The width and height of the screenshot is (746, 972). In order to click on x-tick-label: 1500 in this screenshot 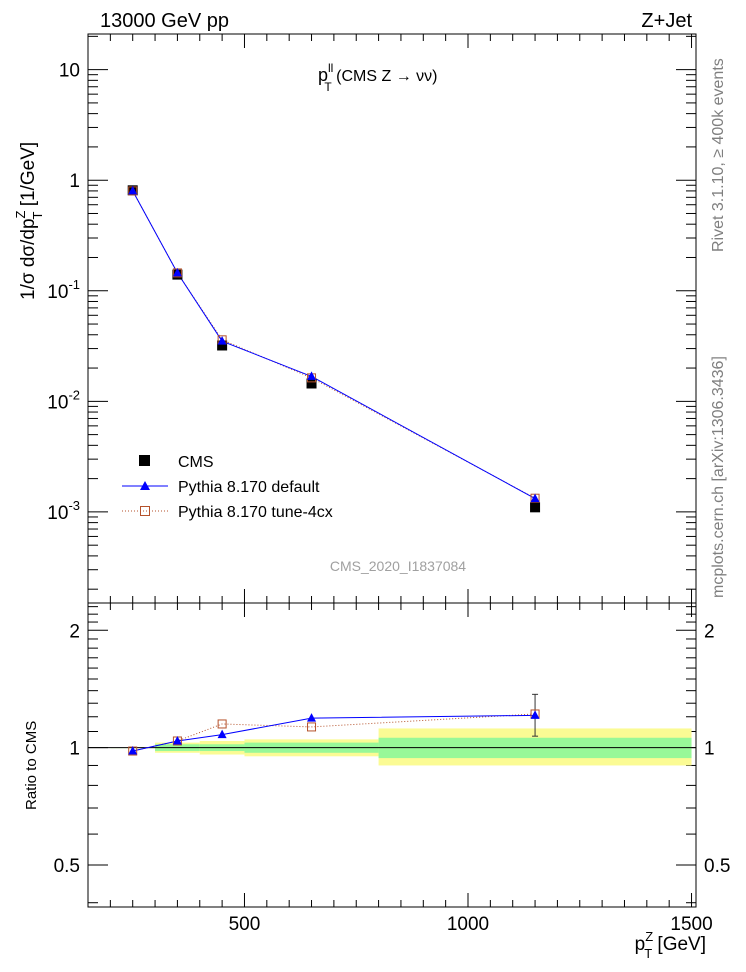, I will do `click(691, 924)`.